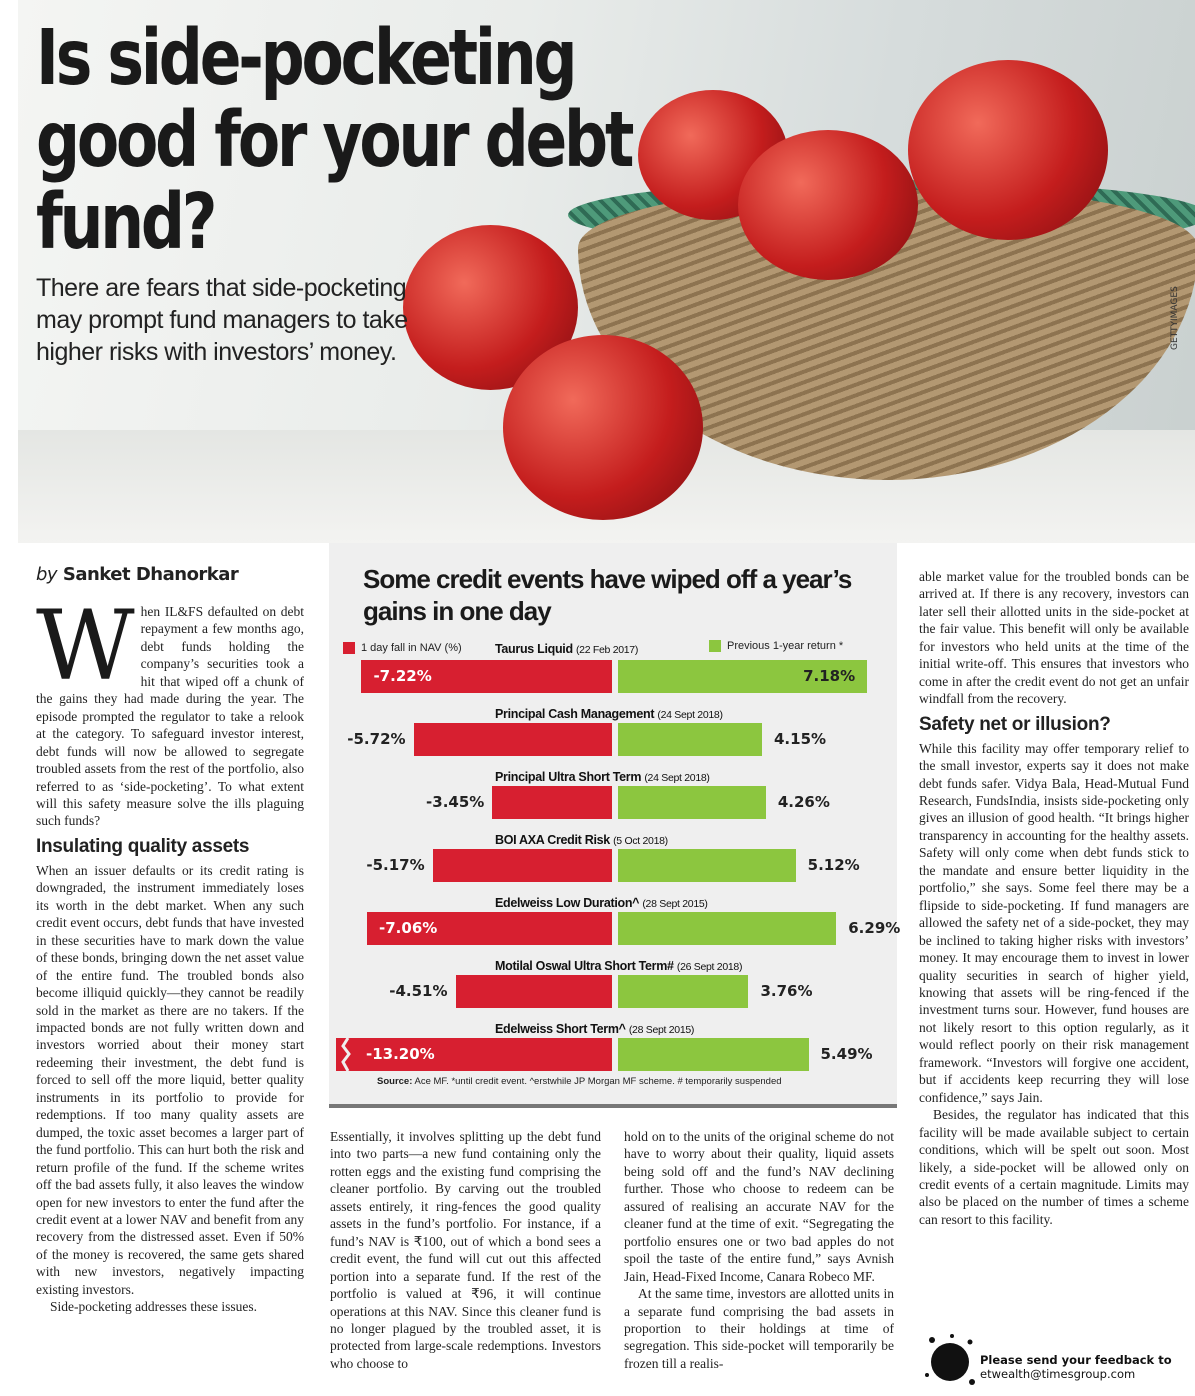 The width and height of the screenshot is (1195, 1396). I want to click on axis-break-icon, so click(346, 1054).